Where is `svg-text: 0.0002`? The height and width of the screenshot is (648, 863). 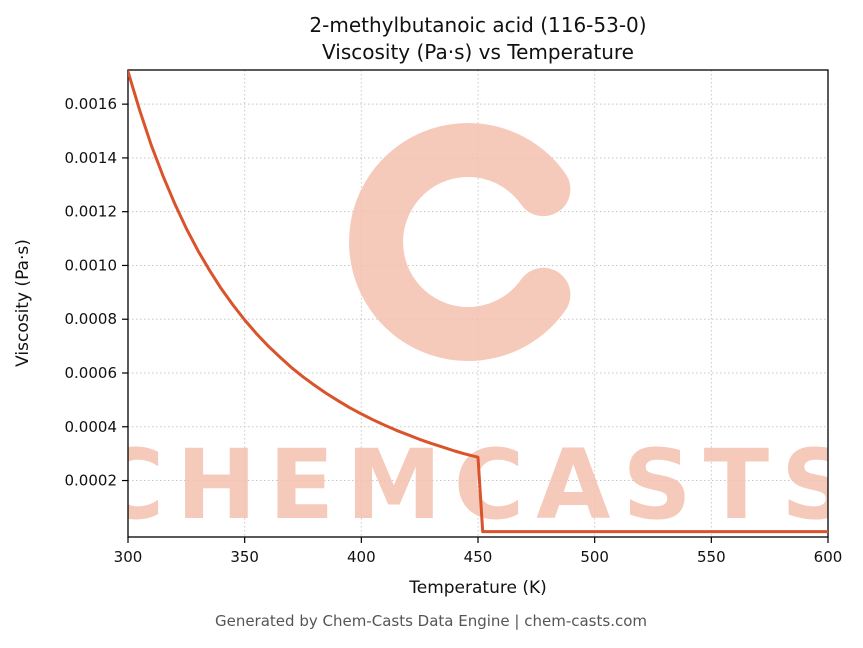 svg-text: 0.0002 is located at coordinates (91, 481).